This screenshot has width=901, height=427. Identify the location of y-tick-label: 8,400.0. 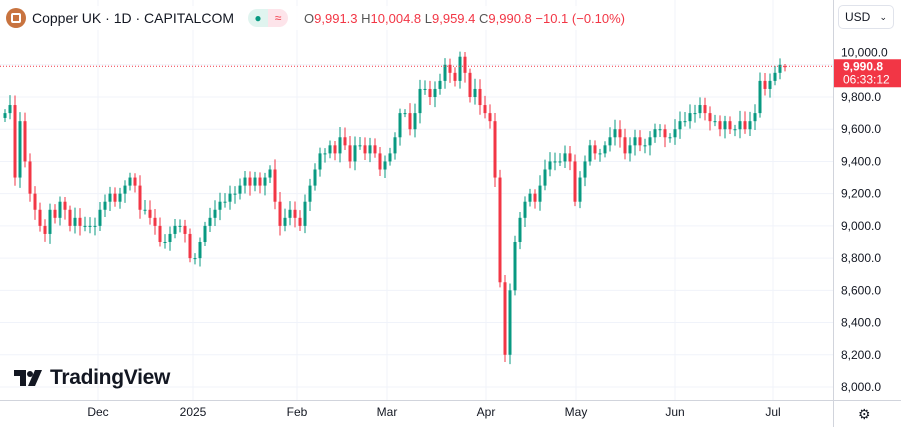
(861, 323).